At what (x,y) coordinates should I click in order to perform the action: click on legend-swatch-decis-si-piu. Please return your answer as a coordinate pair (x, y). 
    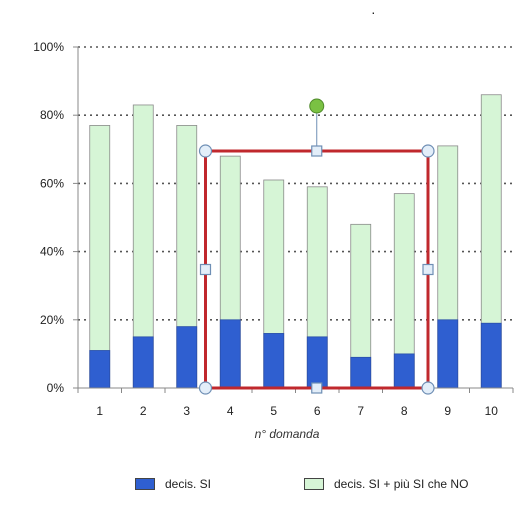
    Looking at the image, I should click on (314, 484).